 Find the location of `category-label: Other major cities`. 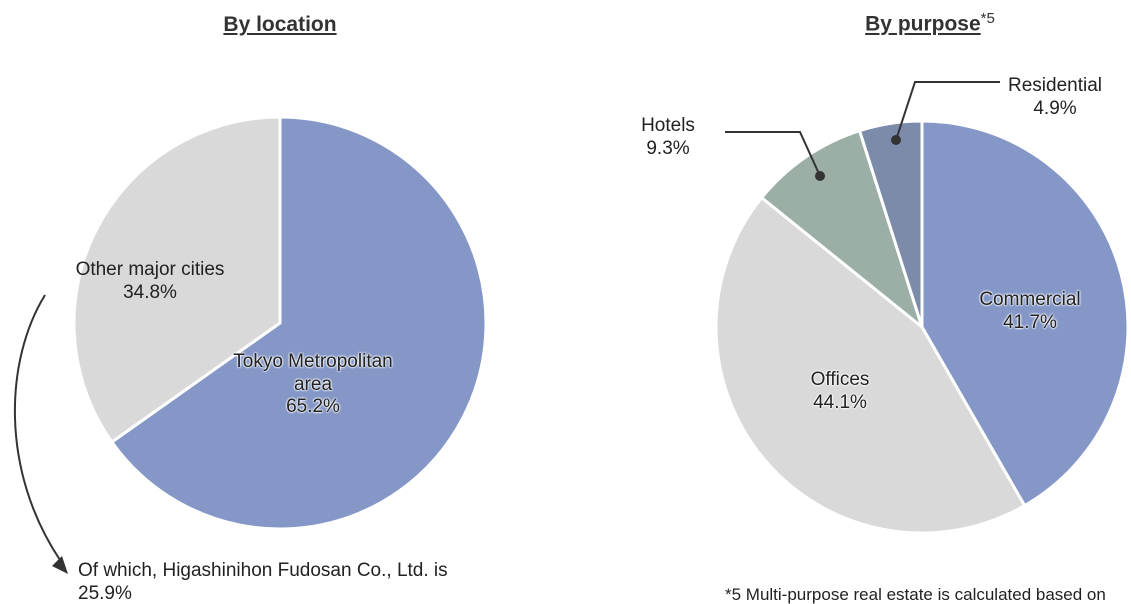

category-label: Other major cities is located at coordinates (150, 270).